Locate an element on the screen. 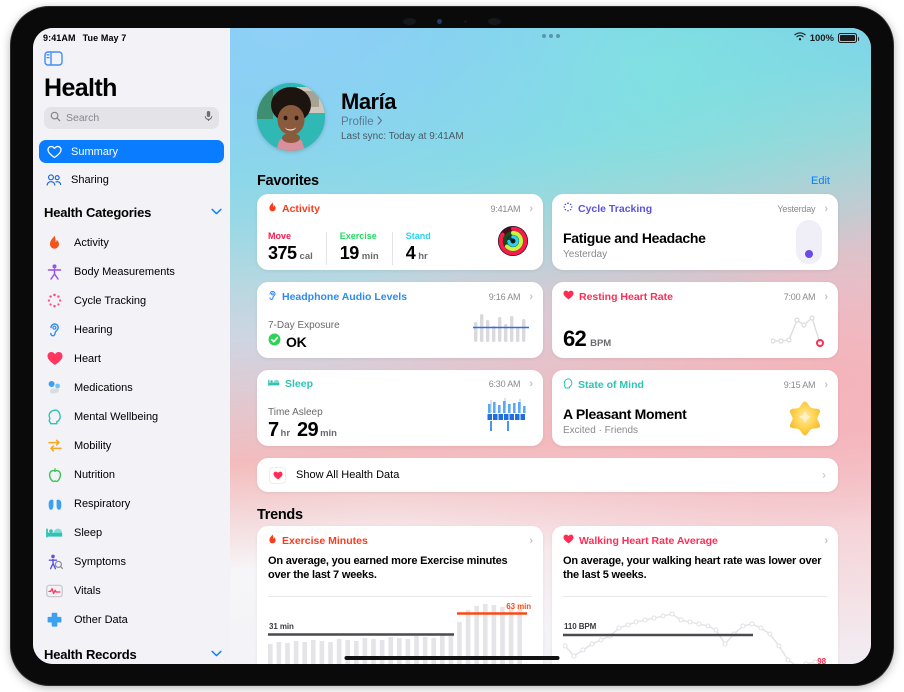 This screenshot has width=904, height=692. sidebar-item-sharing: Sharing is located at coordinates (131, 179).